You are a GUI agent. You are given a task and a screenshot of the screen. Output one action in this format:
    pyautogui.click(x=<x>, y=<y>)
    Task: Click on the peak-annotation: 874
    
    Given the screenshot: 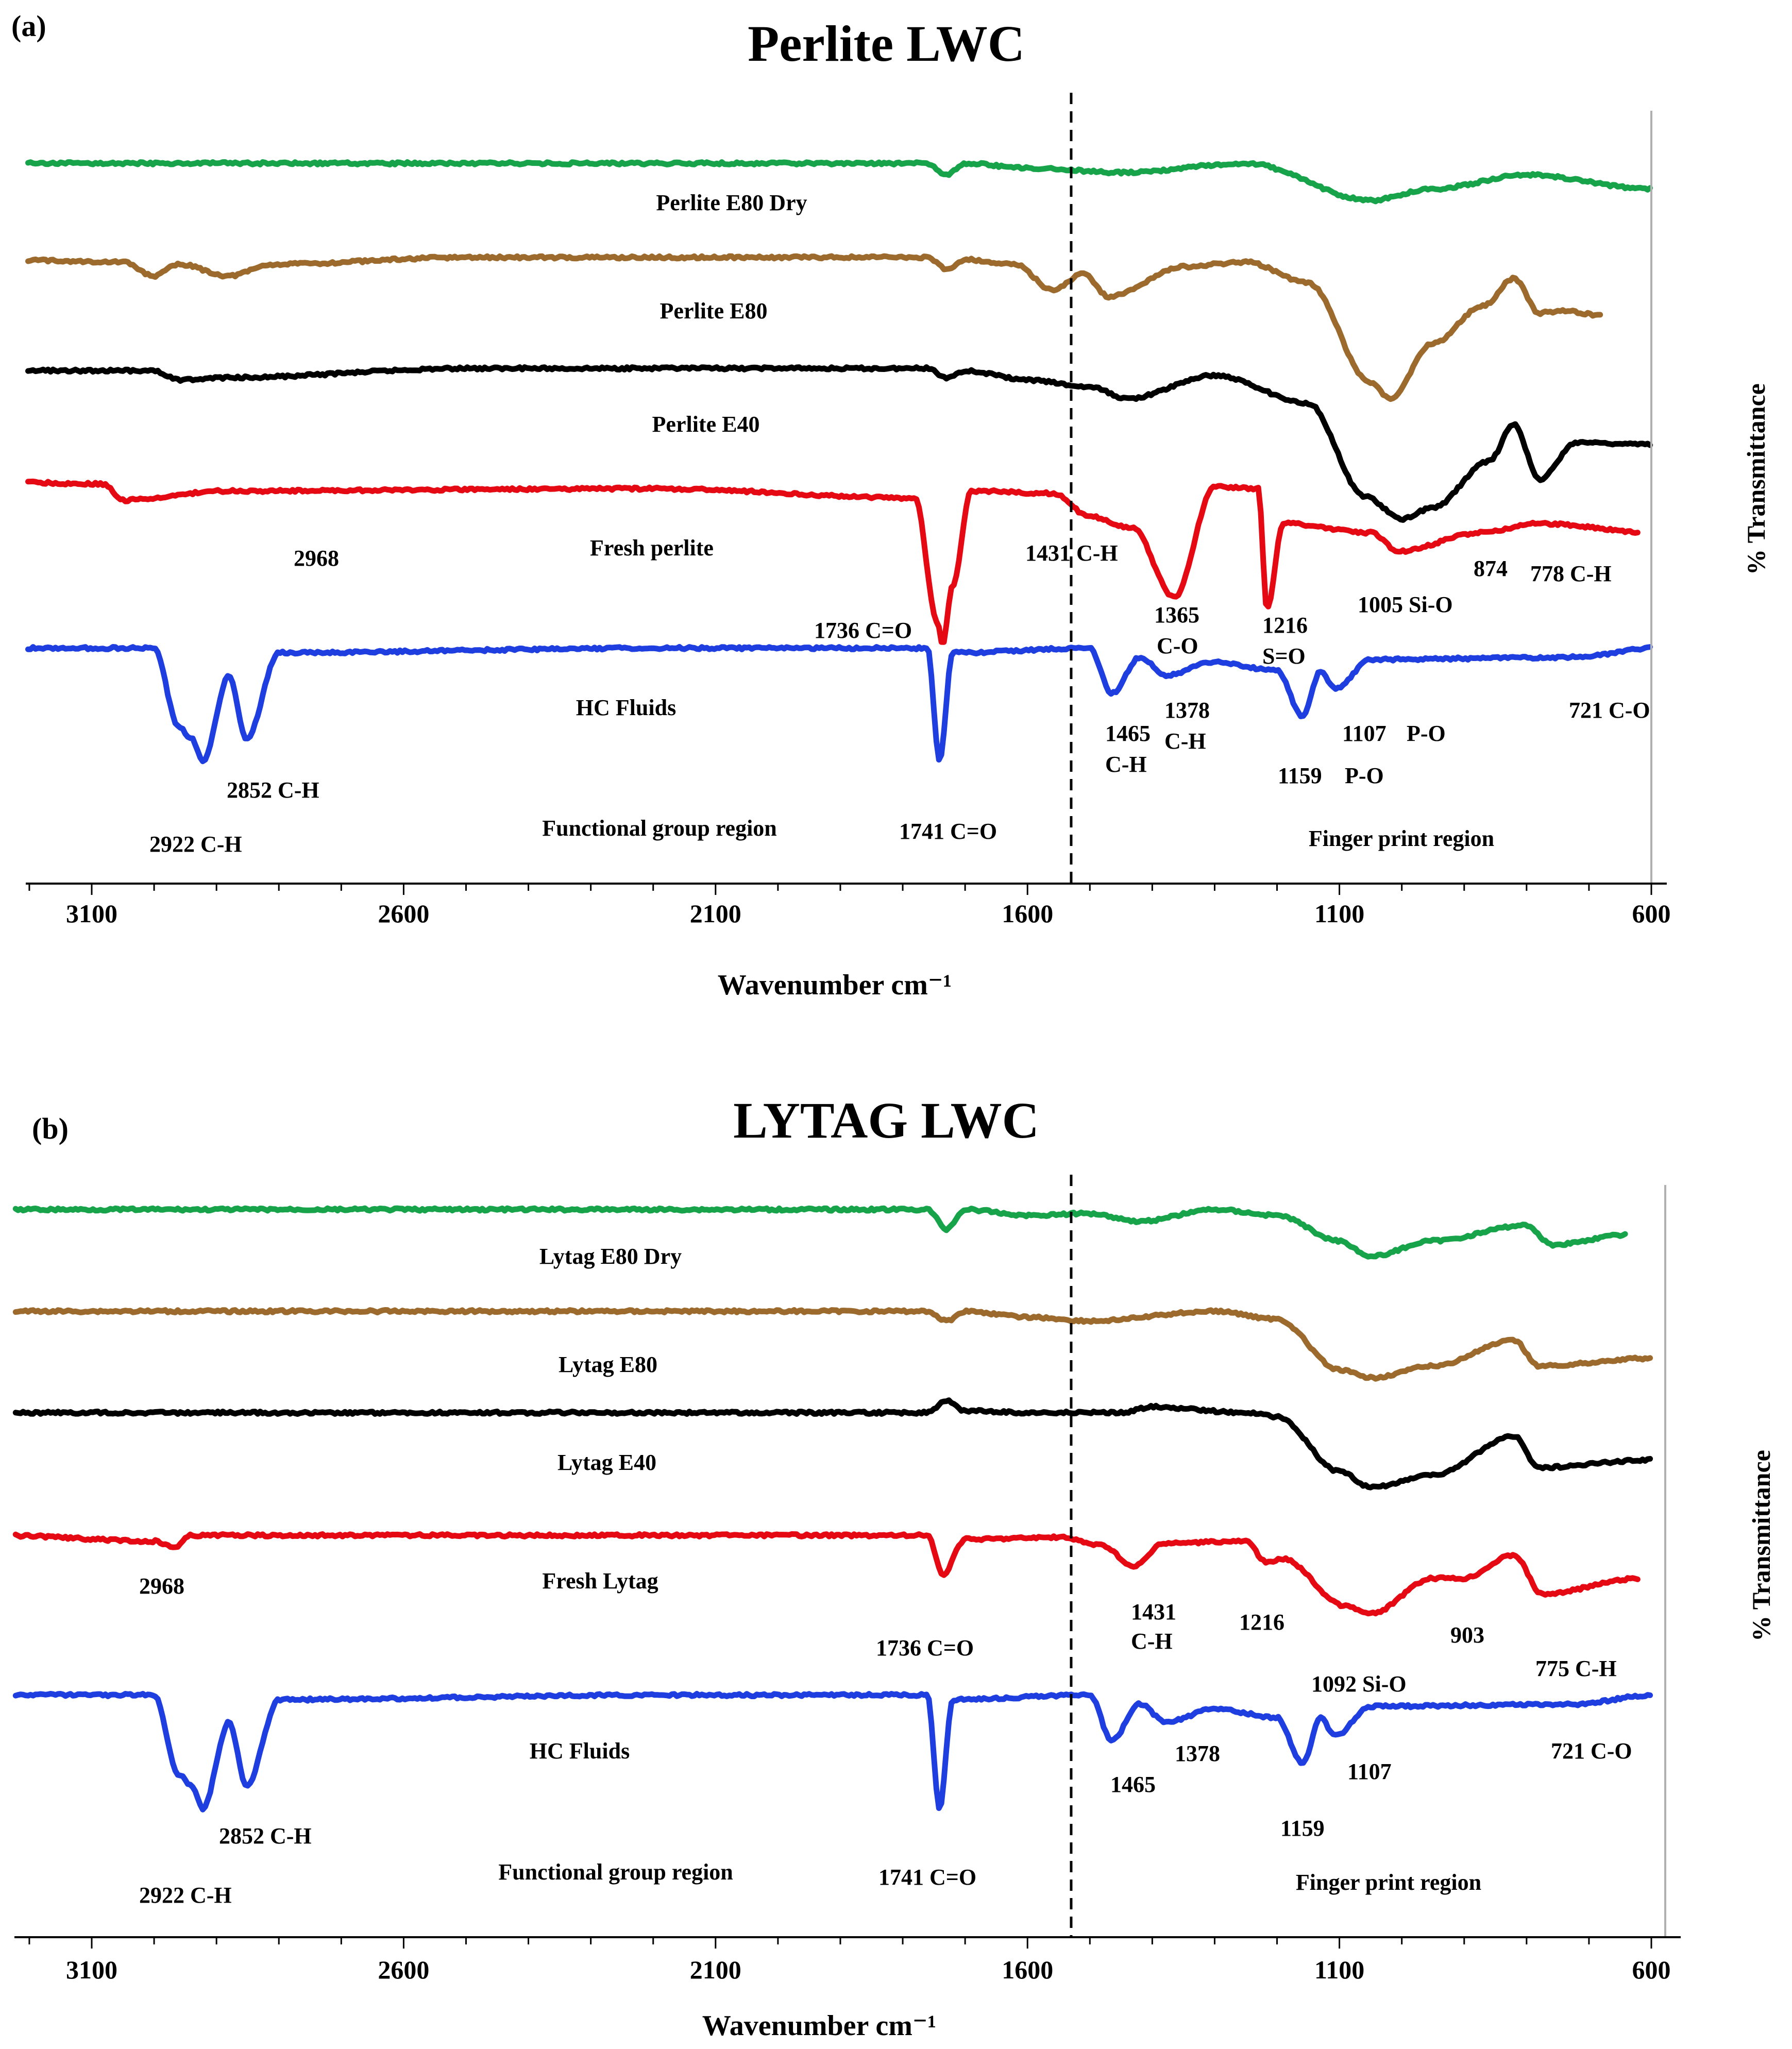 What is the action you would take?
    pyautogui.click(x=1491, y=568)
    